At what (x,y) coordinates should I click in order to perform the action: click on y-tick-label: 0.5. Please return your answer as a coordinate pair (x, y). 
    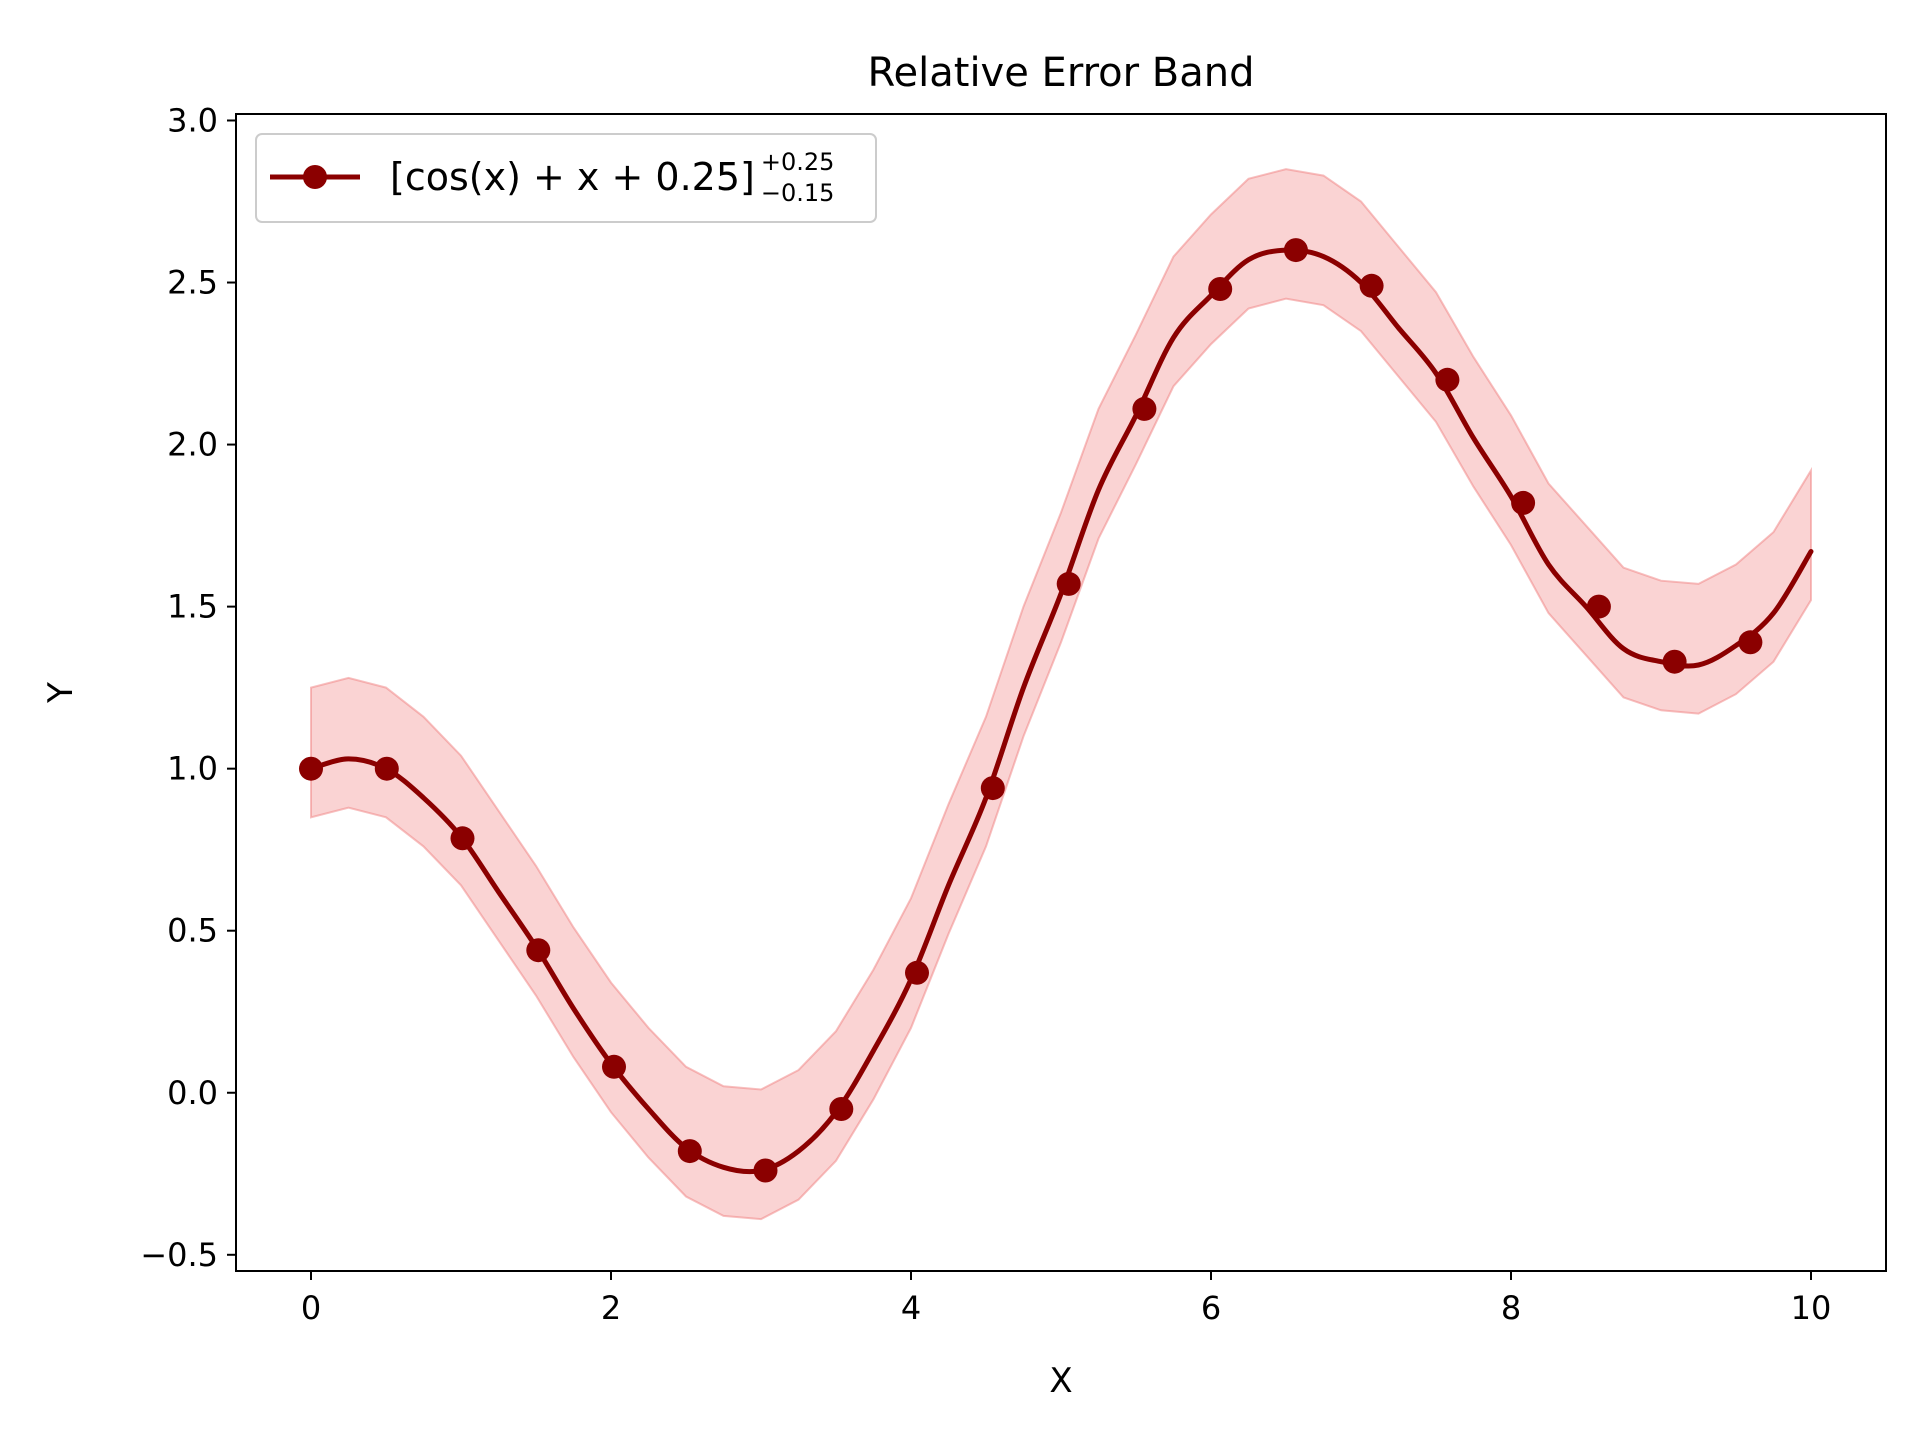
    Looking at the image, I should click on (192, 931).